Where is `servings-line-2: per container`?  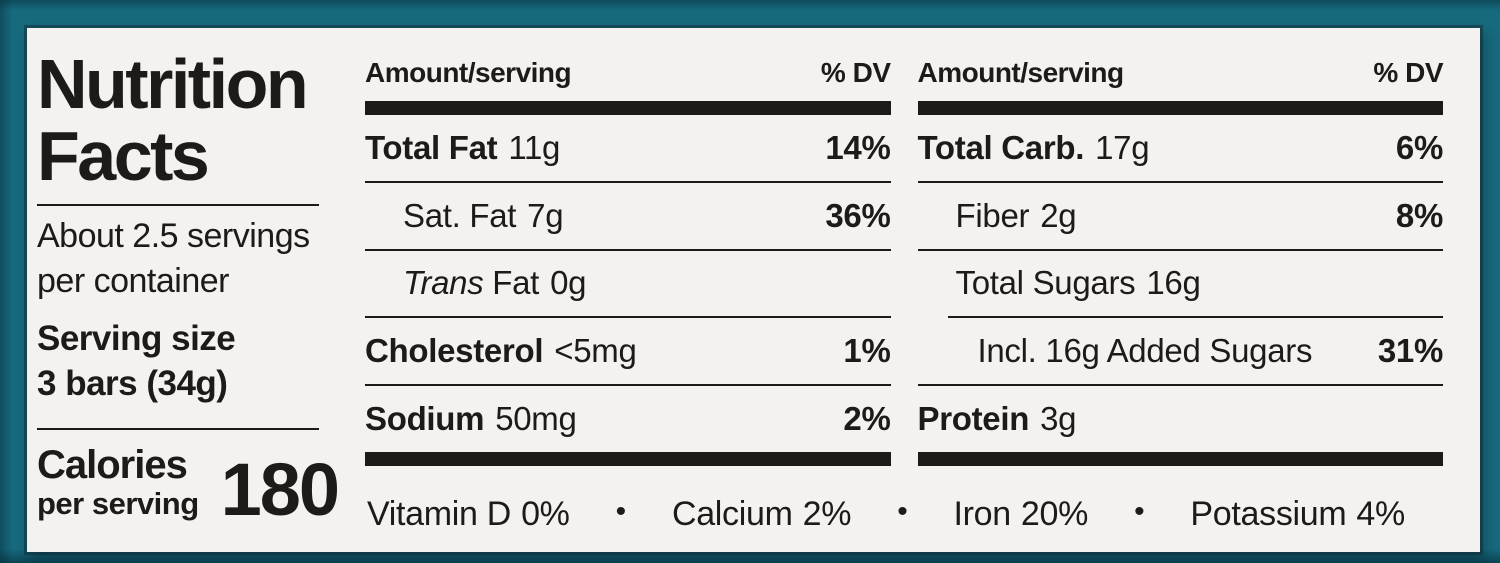 servings-line-2: per container is located at coordinates (133, 281).